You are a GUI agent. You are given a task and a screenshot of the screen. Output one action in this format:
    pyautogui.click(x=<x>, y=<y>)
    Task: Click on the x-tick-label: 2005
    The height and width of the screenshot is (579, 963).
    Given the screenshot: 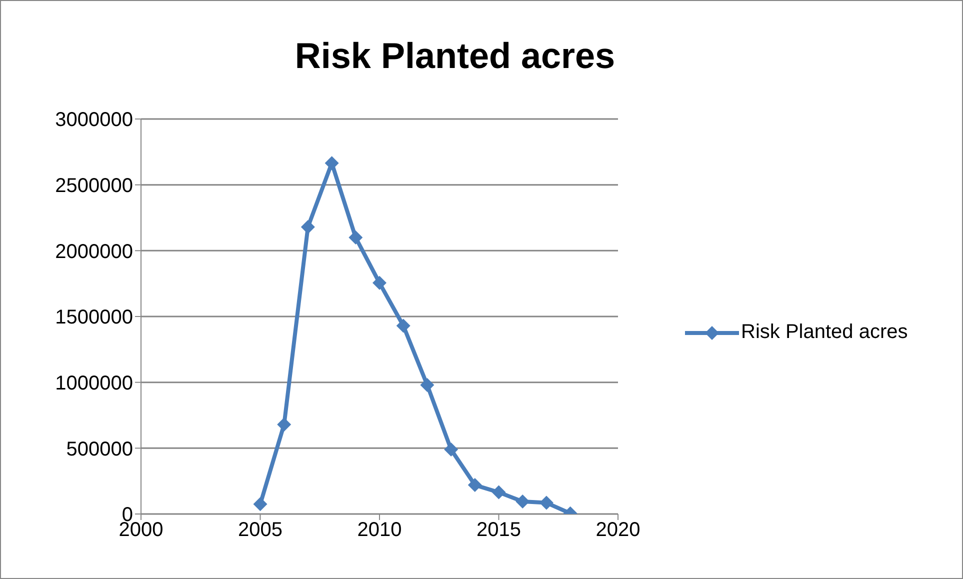 What is the action you would take?
    pyautogui.click(x=260, y=530)
    